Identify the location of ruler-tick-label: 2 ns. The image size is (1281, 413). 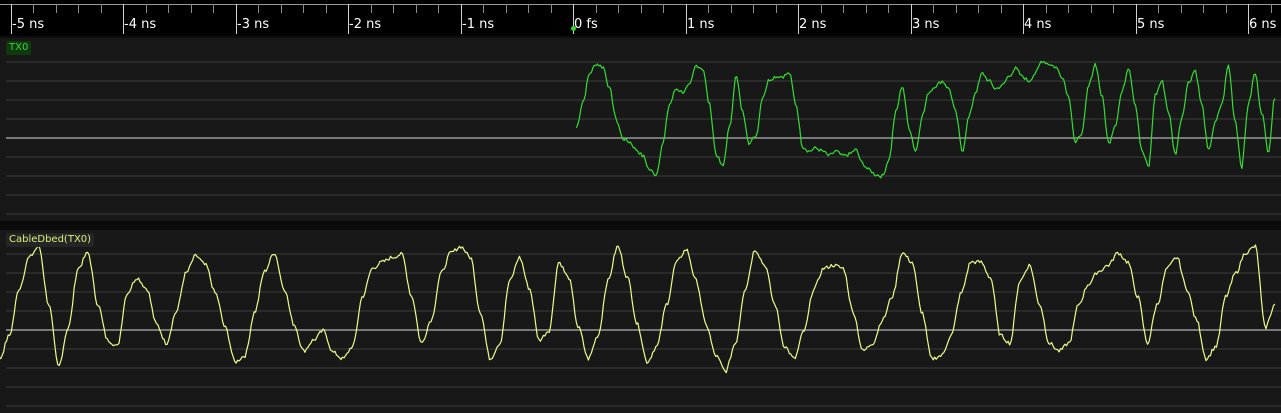
(813, 24).